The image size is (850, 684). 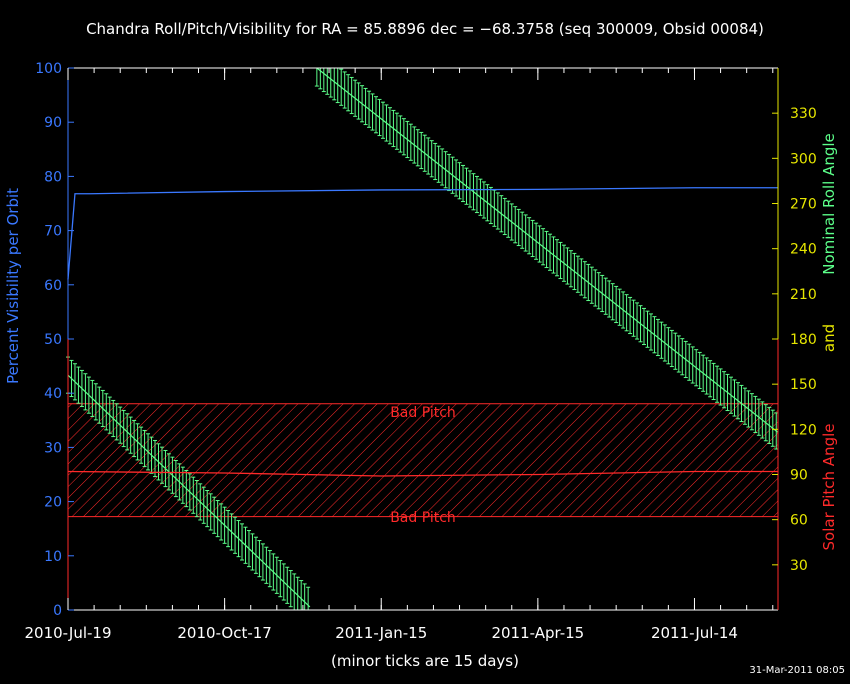 What do you see at coordinates (423, 413) in the screenshot?
I see `bad-pitch-label-top: Bad Pitch` at bounding box center [423, 413].